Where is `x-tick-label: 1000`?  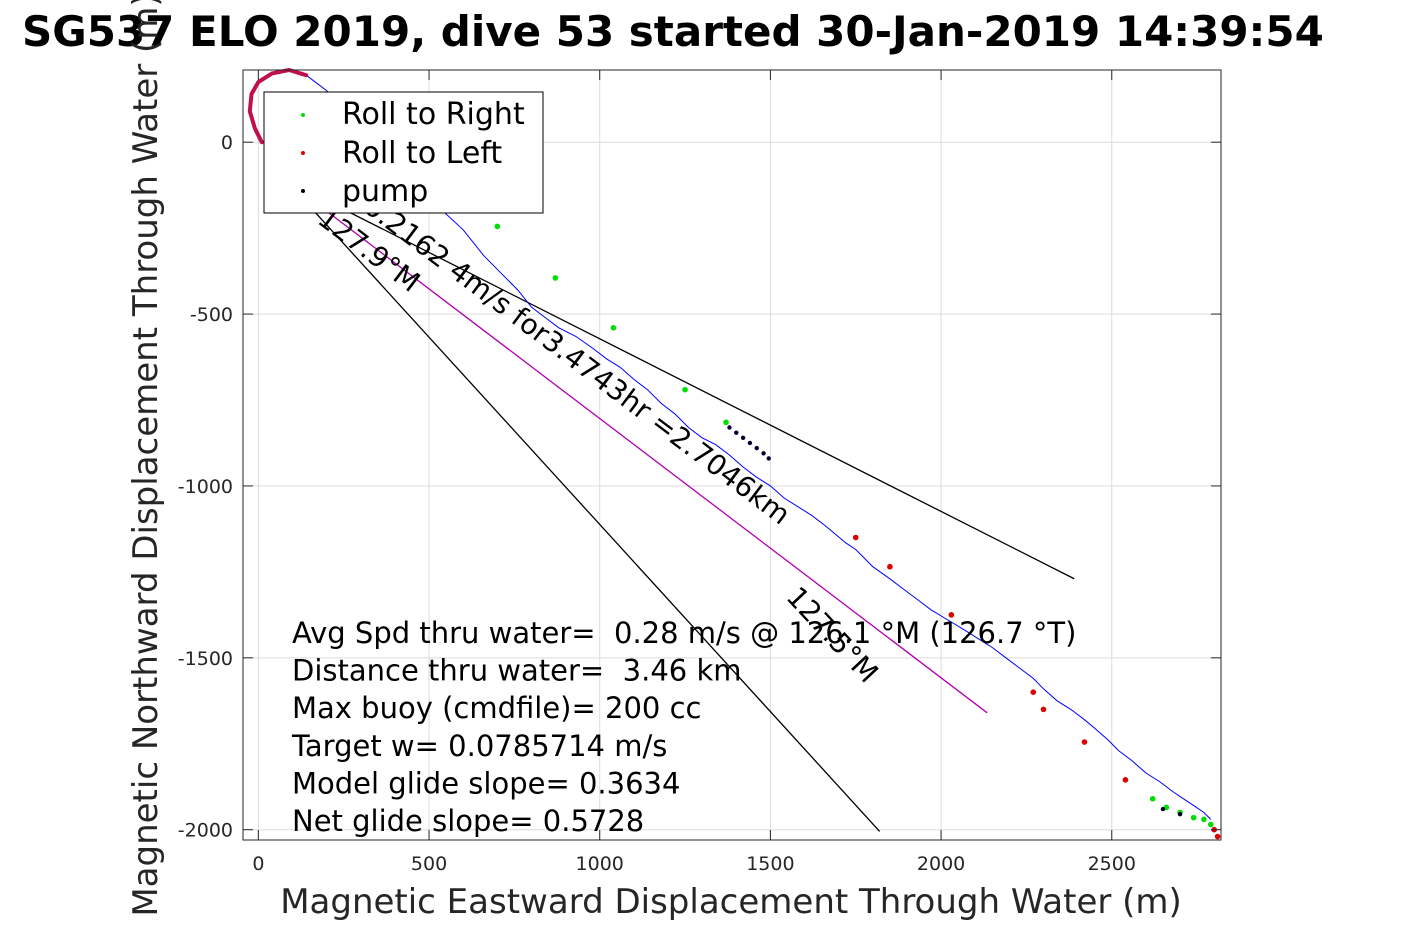
x-tick-label: 1000 is located at coordinates (600, 864).